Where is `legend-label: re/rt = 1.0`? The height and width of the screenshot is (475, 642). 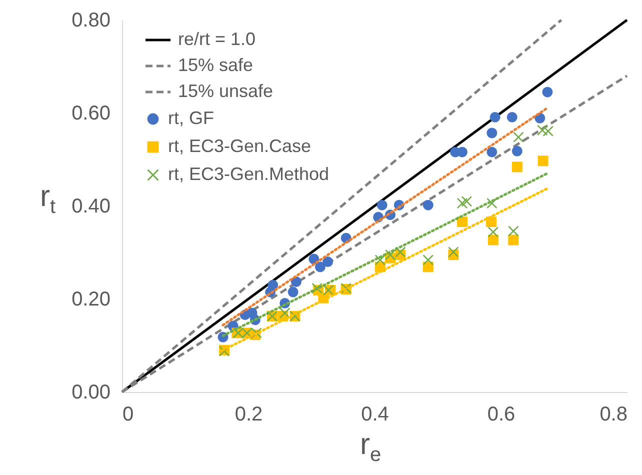 legend-label: re/rt = 1.0 is located at coordinates (217, 39).